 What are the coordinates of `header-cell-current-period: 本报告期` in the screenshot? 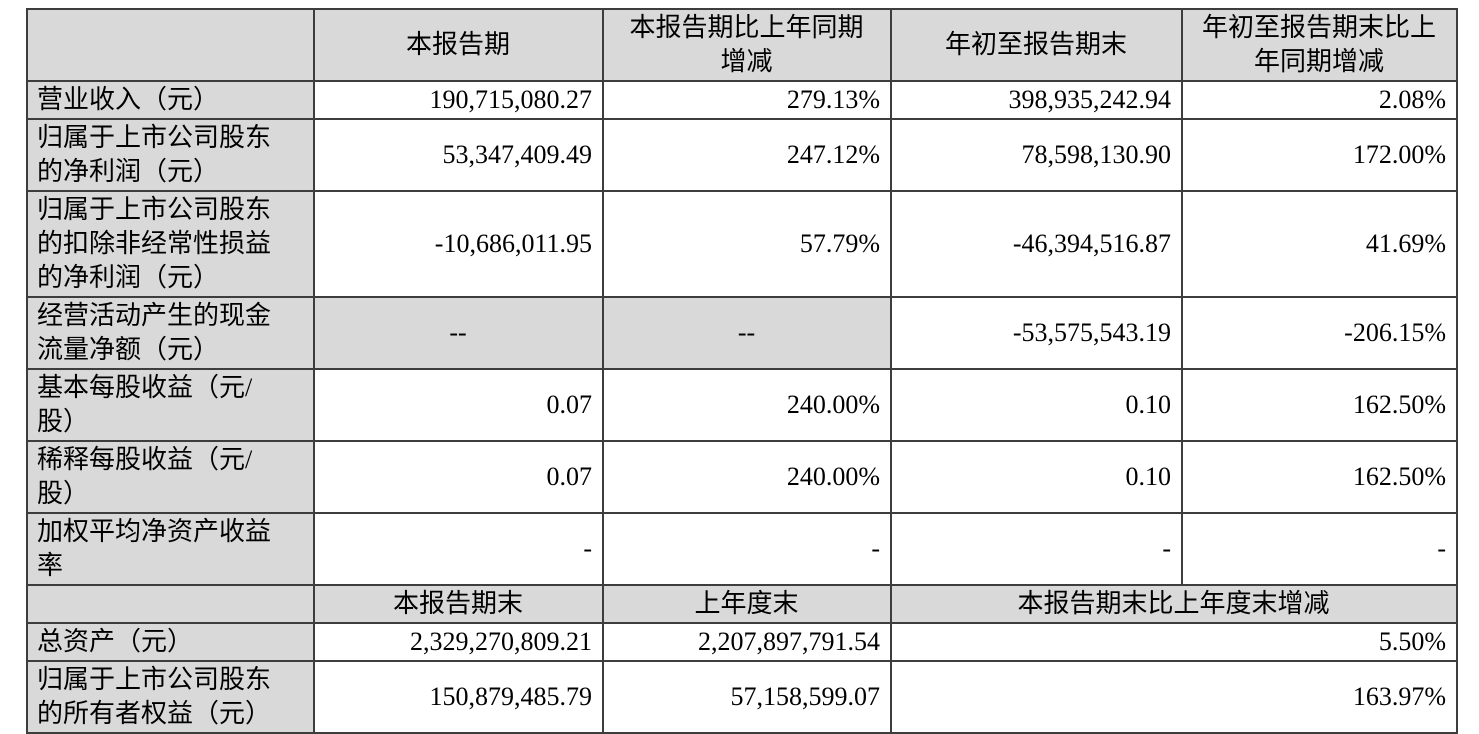 It's located at (458, 45).